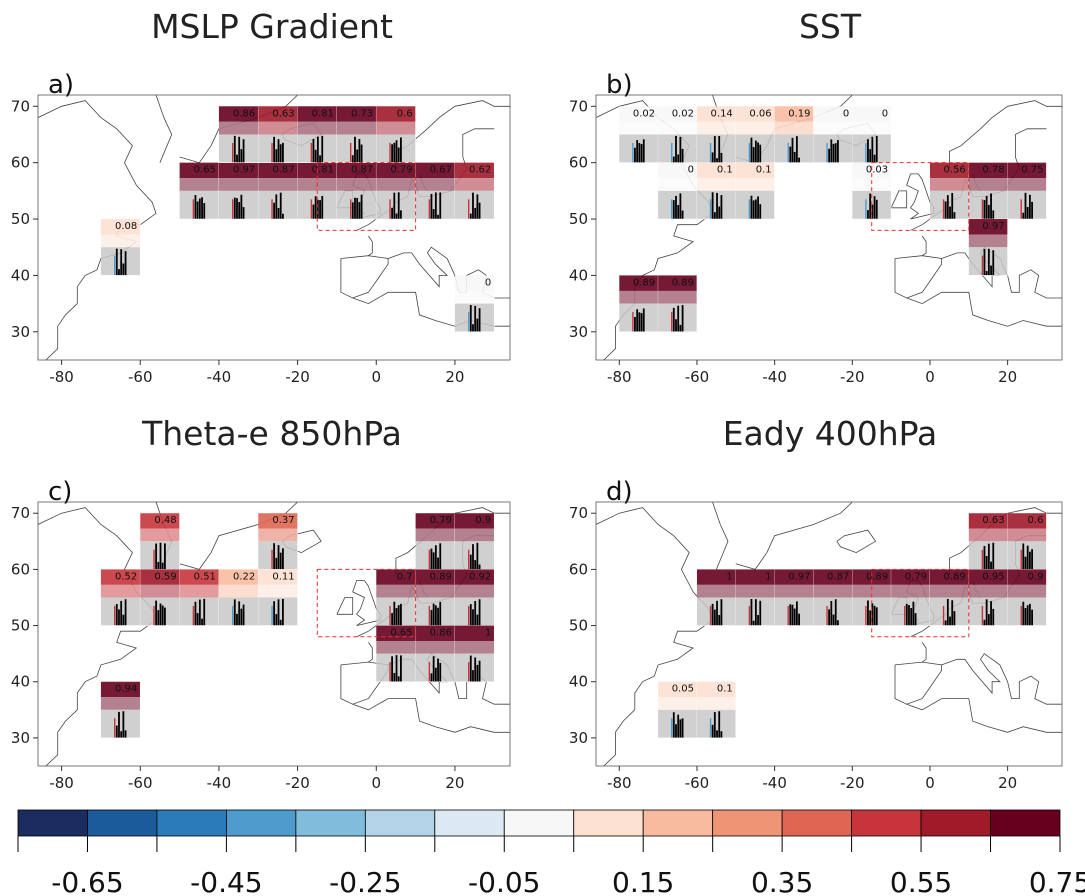  I want to click on y-tick-label: 40, so click(20, 275).